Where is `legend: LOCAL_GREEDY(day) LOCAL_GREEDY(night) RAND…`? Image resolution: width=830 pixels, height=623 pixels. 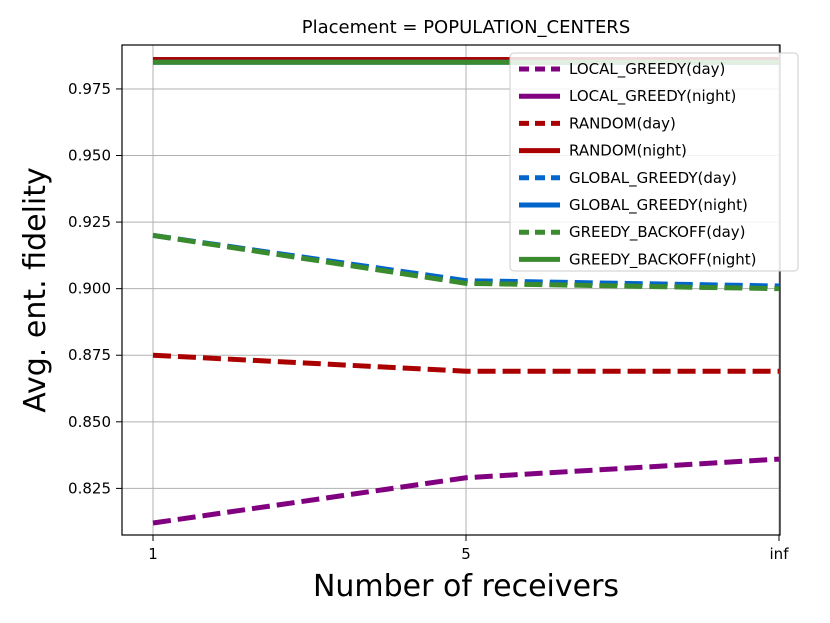 legend: LOCAL_GREEDY(day) LOCAL_GREEDY(night) RAND… is located at coordinates (654, 162).